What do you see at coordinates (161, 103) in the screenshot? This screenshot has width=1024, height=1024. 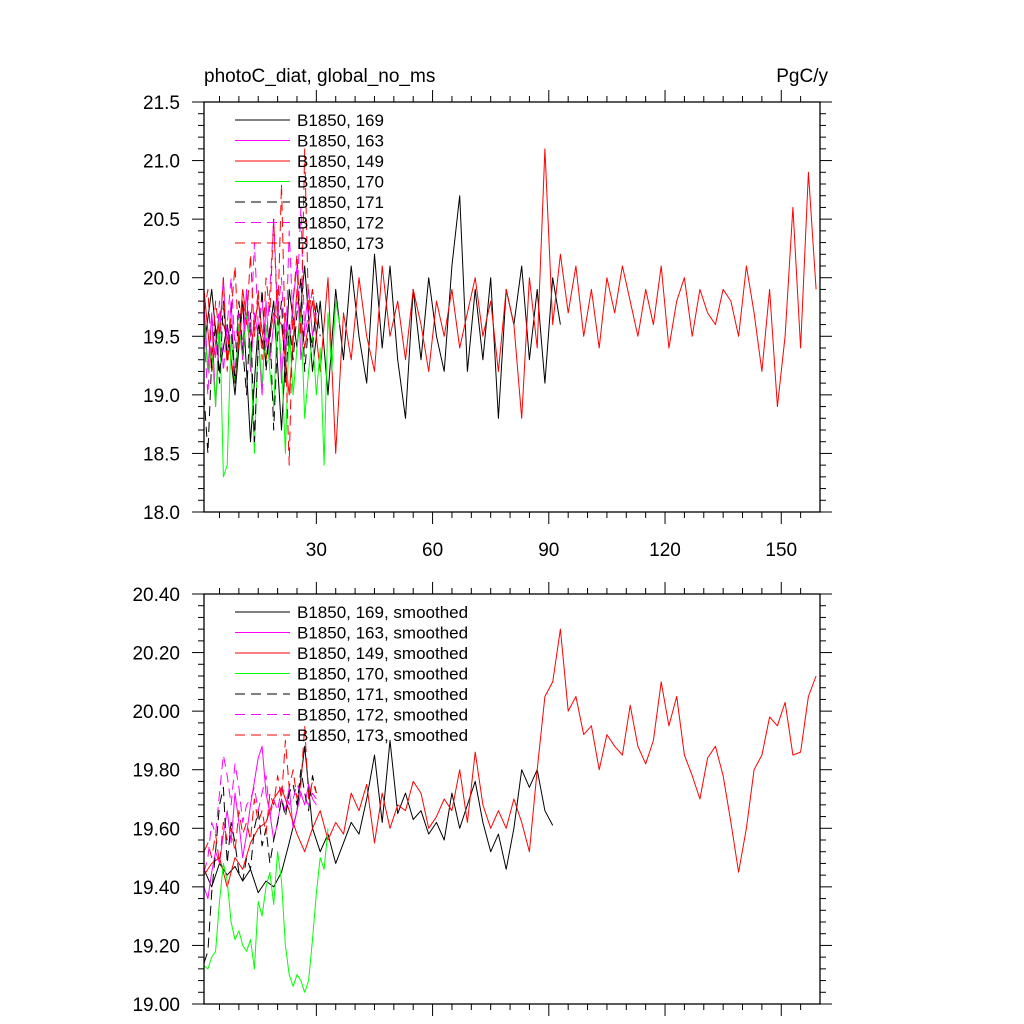 I see `y-tick-label: 21.5` at bounding box center [161, 103].